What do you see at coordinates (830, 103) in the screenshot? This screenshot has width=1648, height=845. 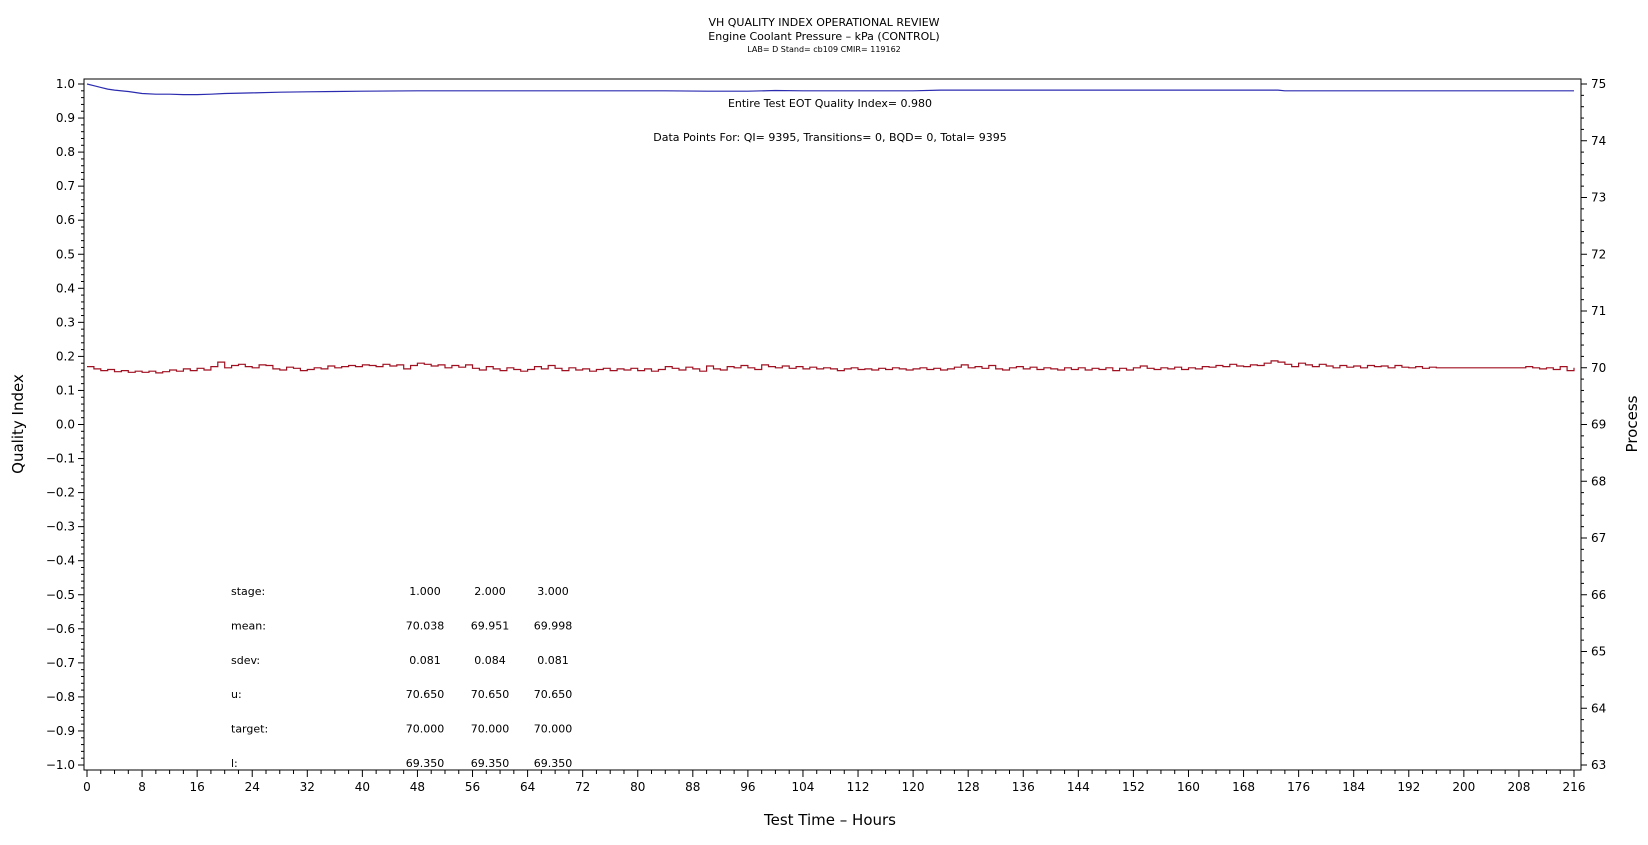 I see `eot-quality-index-note: Entire Test EOT Quality Index= 0.980` at bounding box center [830, 103].